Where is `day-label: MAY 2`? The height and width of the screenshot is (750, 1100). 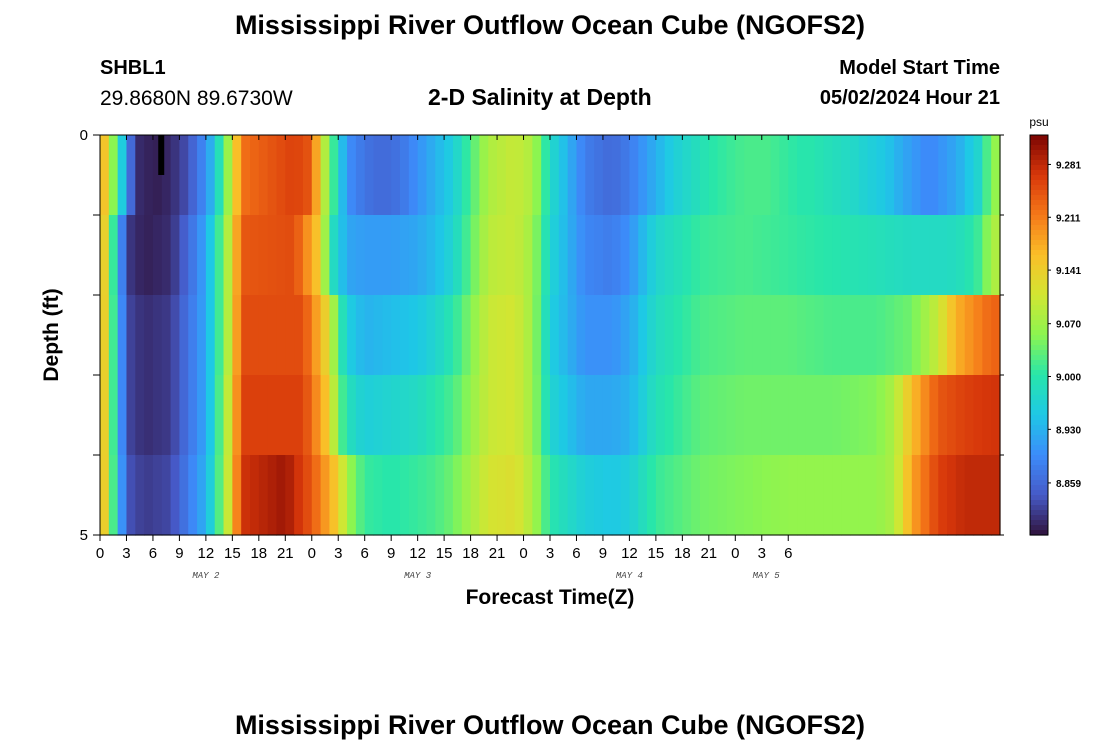 day-label: MAY 2 is located at coordinates (206, 576).